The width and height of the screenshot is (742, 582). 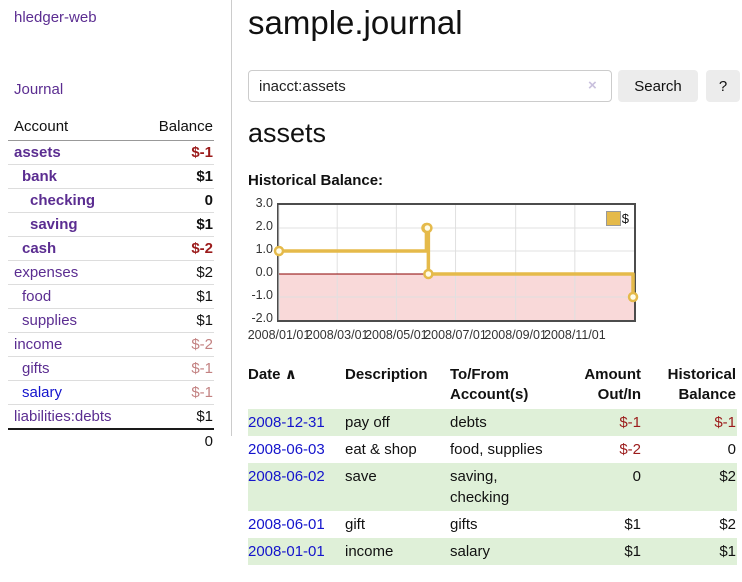 What do you see at coordinates (279, 335) in the screenshot?
I see `x-axis-tick-label: 2008/01/01` at bounding box center [279, 335].